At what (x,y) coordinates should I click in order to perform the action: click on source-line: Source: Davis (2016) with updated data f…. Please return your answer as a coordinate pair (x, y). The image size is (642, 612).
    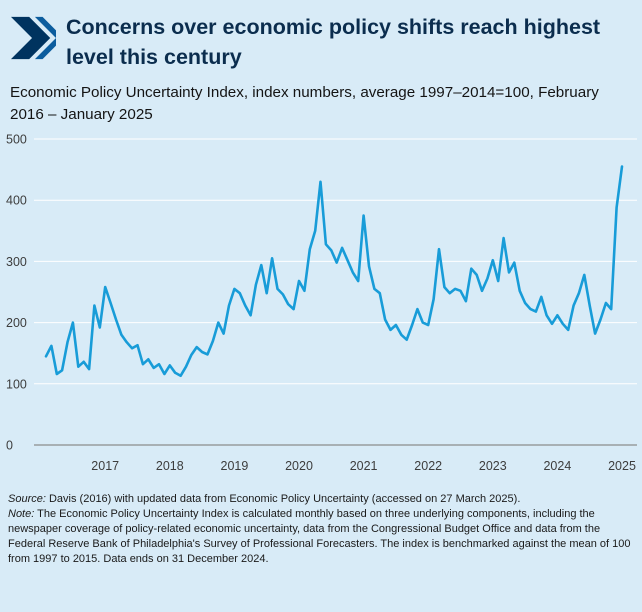
    Looking at the image, I should click on (320, 529).